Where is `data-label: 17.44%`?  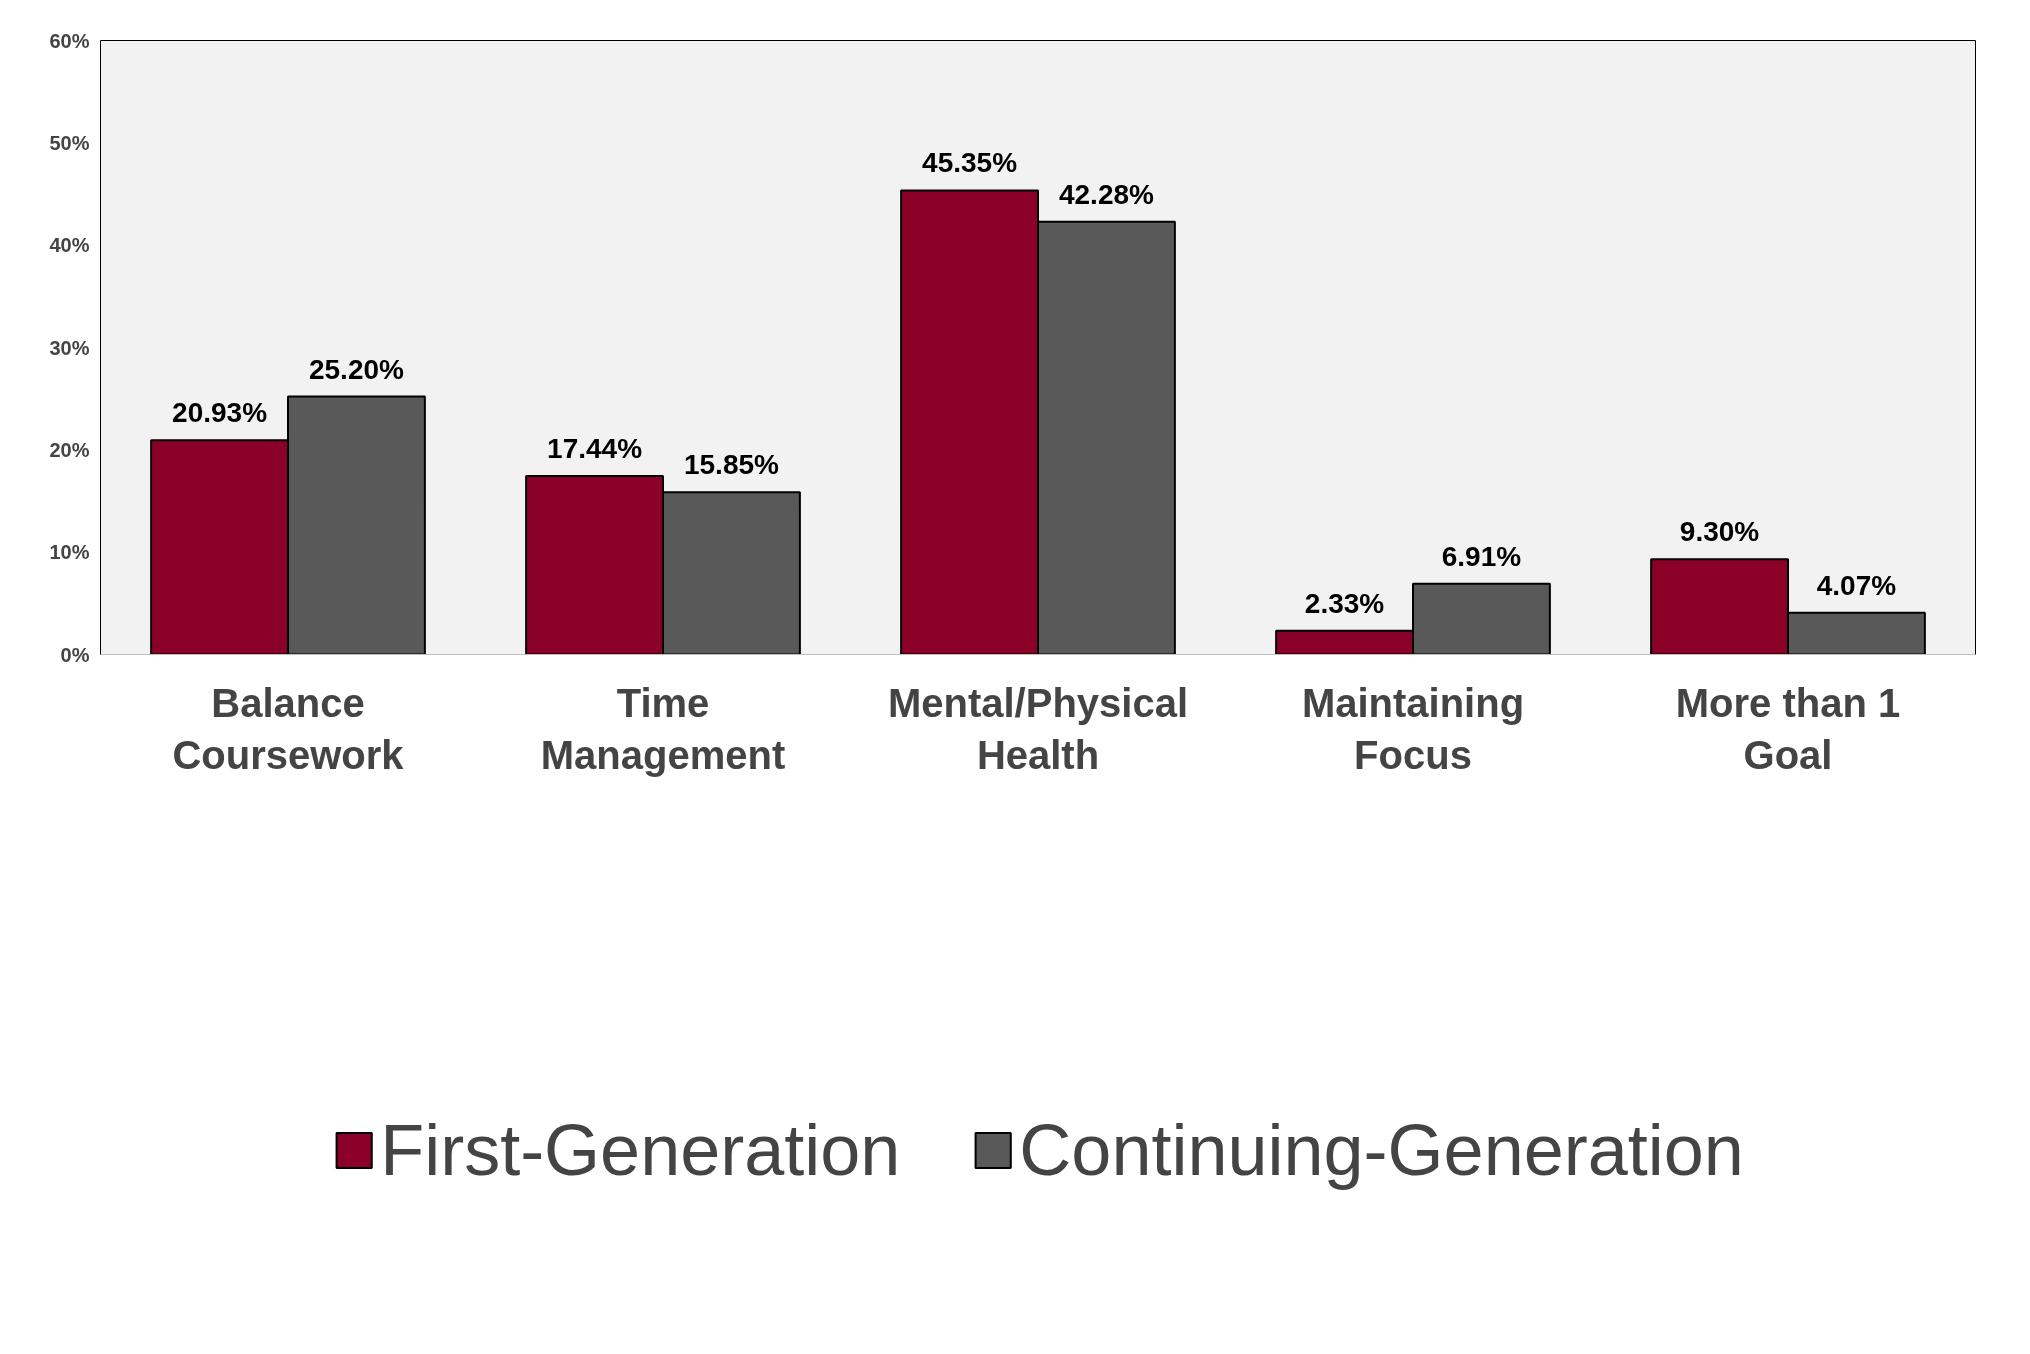
data-label: 17.44% is located at coordinates (595, 449).